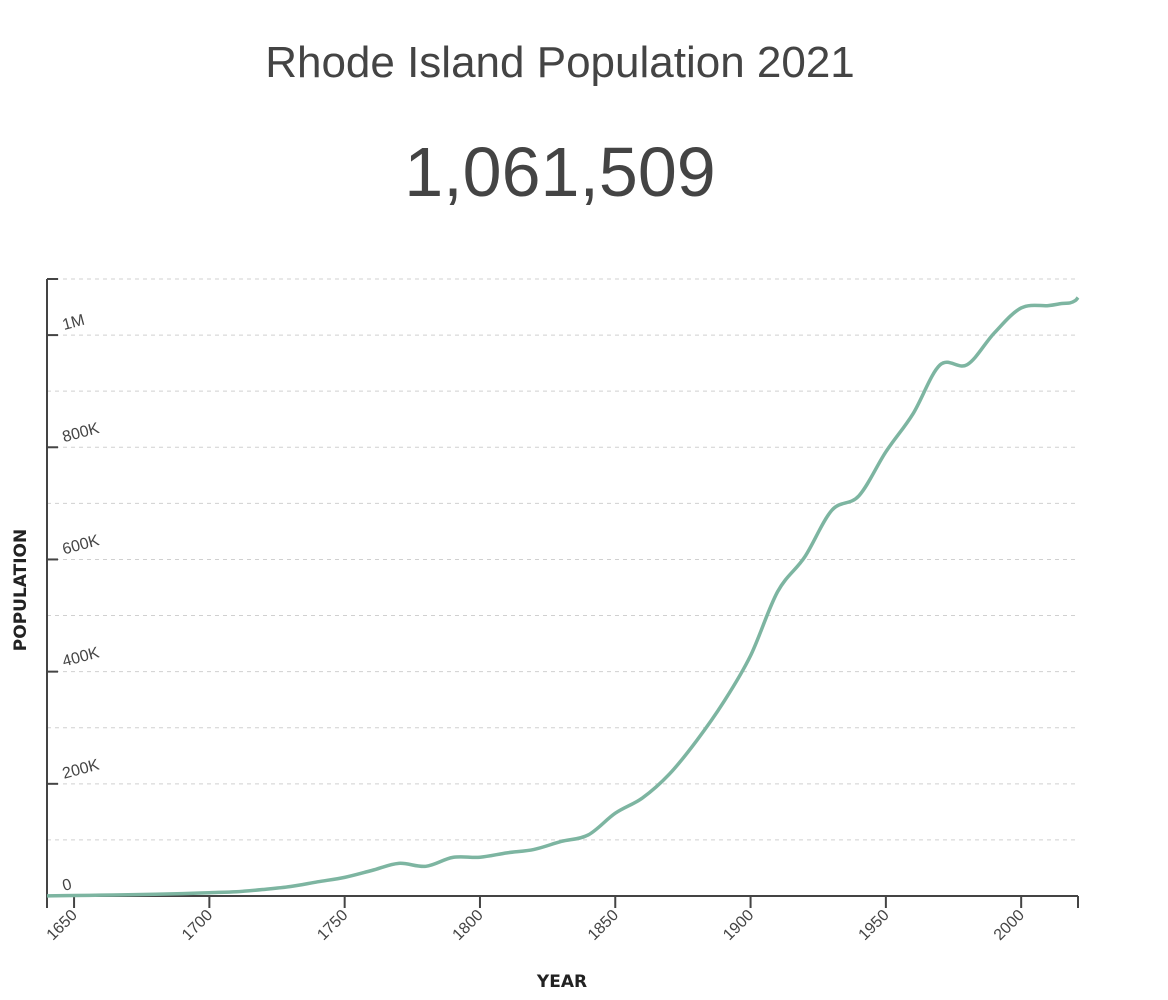 The image size is (1168, 1000). What do you see at coordinates (197, 925) in the screenshot?
I see `x-tick-label: 1700` at bounding box center [197, 925].